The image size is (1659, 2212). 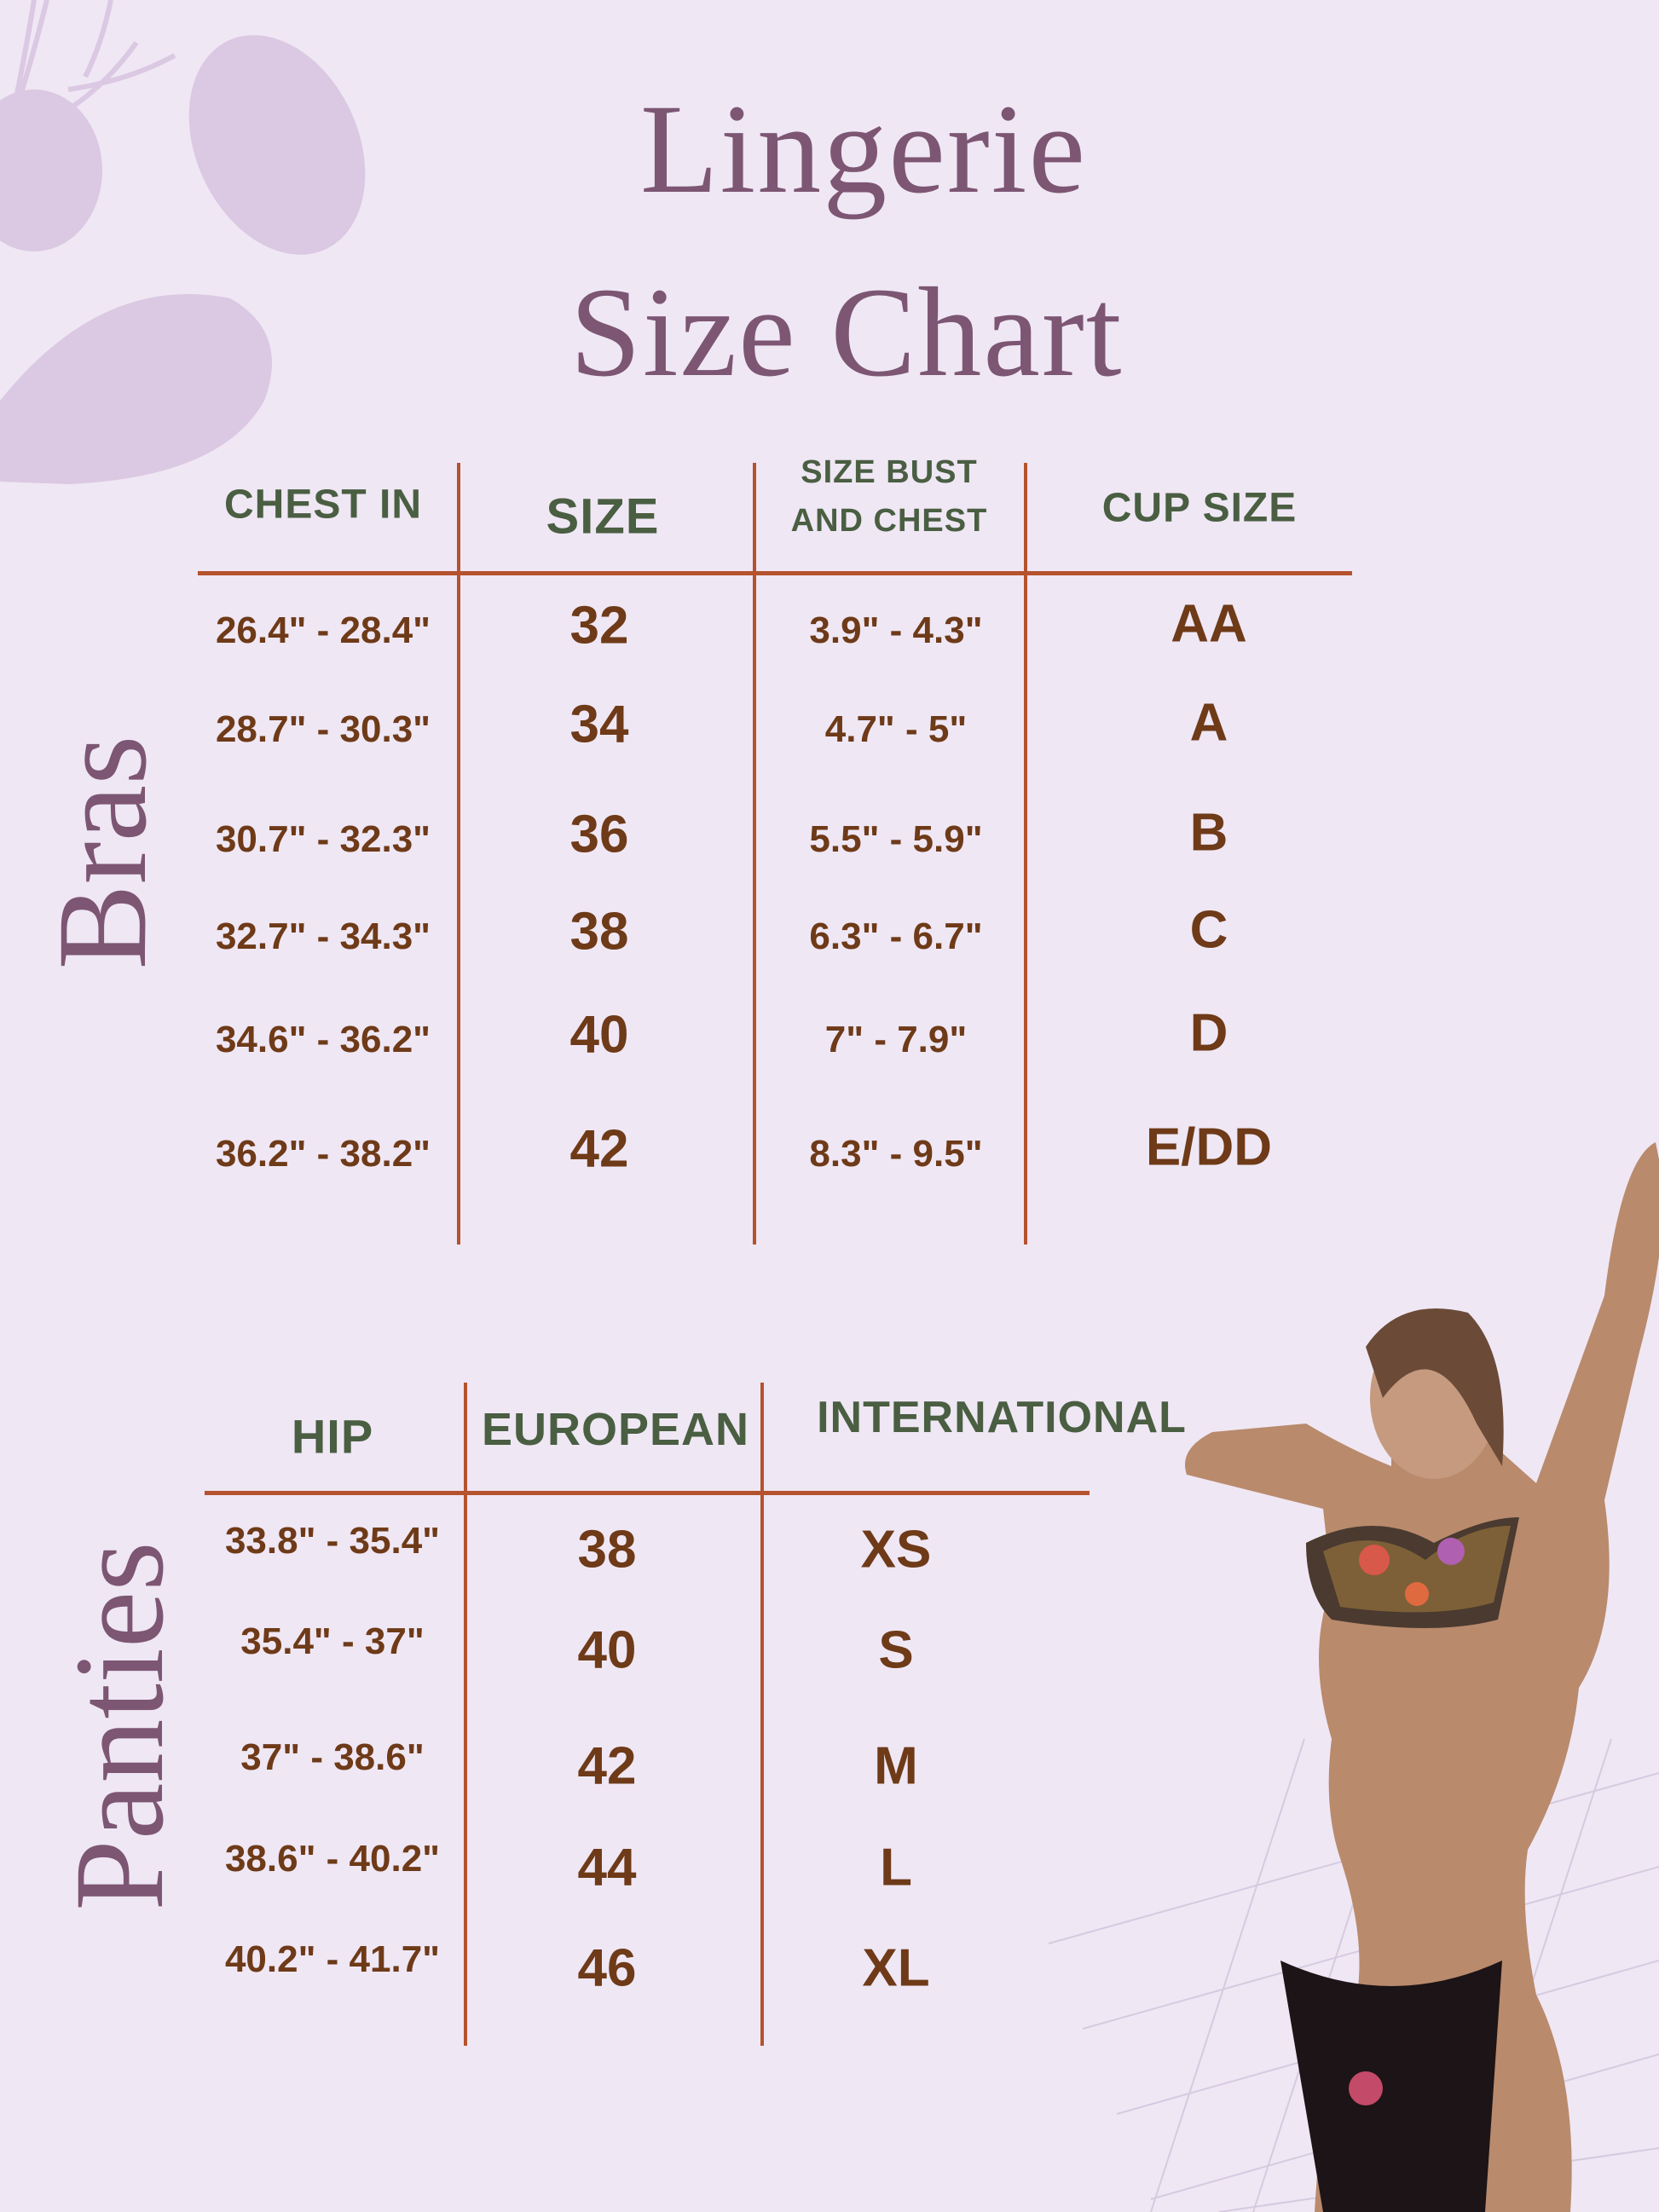 I want to click on band-size-value: 38, so click(x=599, y=932).